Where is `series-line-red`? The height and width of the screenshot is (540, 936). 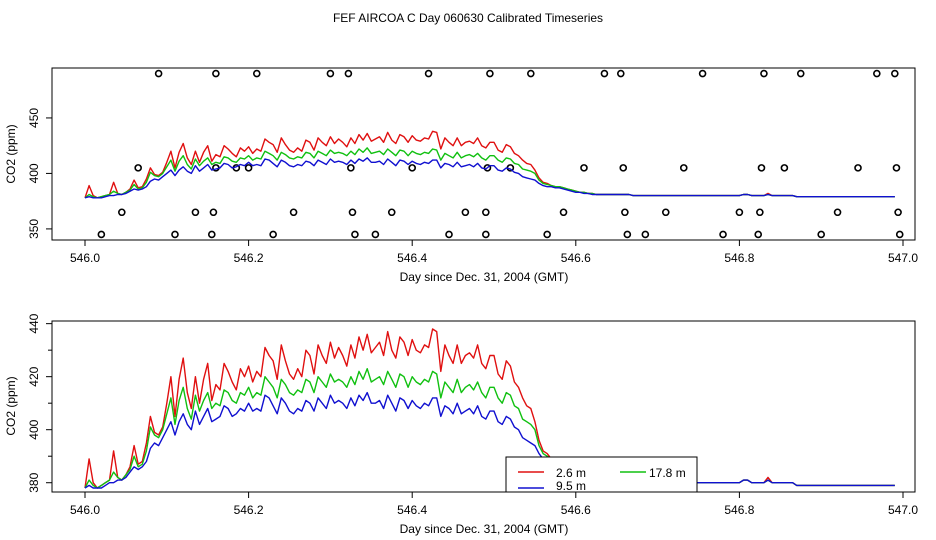 series-line-red is located at coordinates (489, 164).